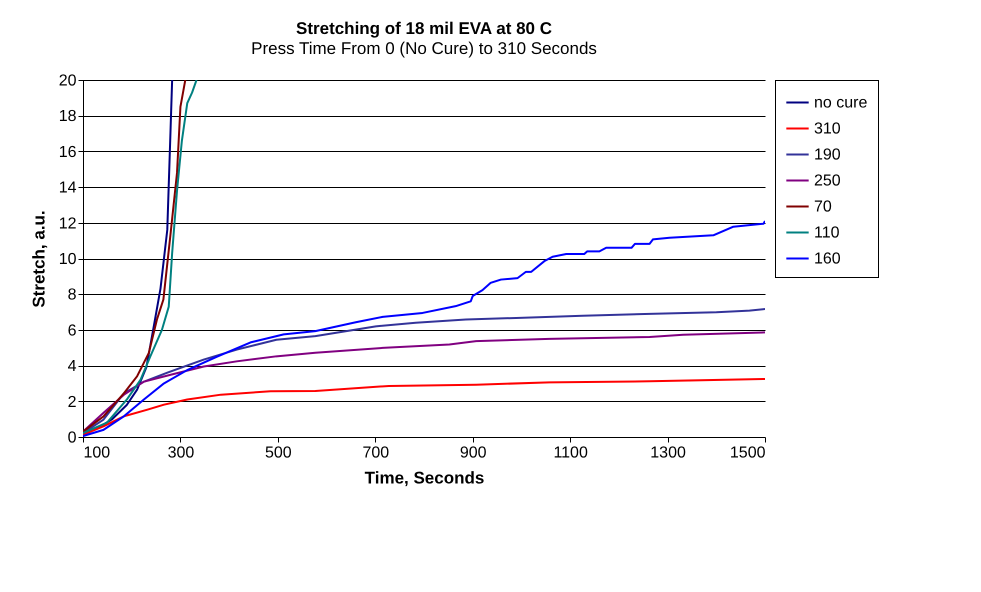 The image size is (981, 592). What do you see at coordinates (72, 331) in the screenshot?
I see `y-tick-label: 6` at bounding box center [72, 331].